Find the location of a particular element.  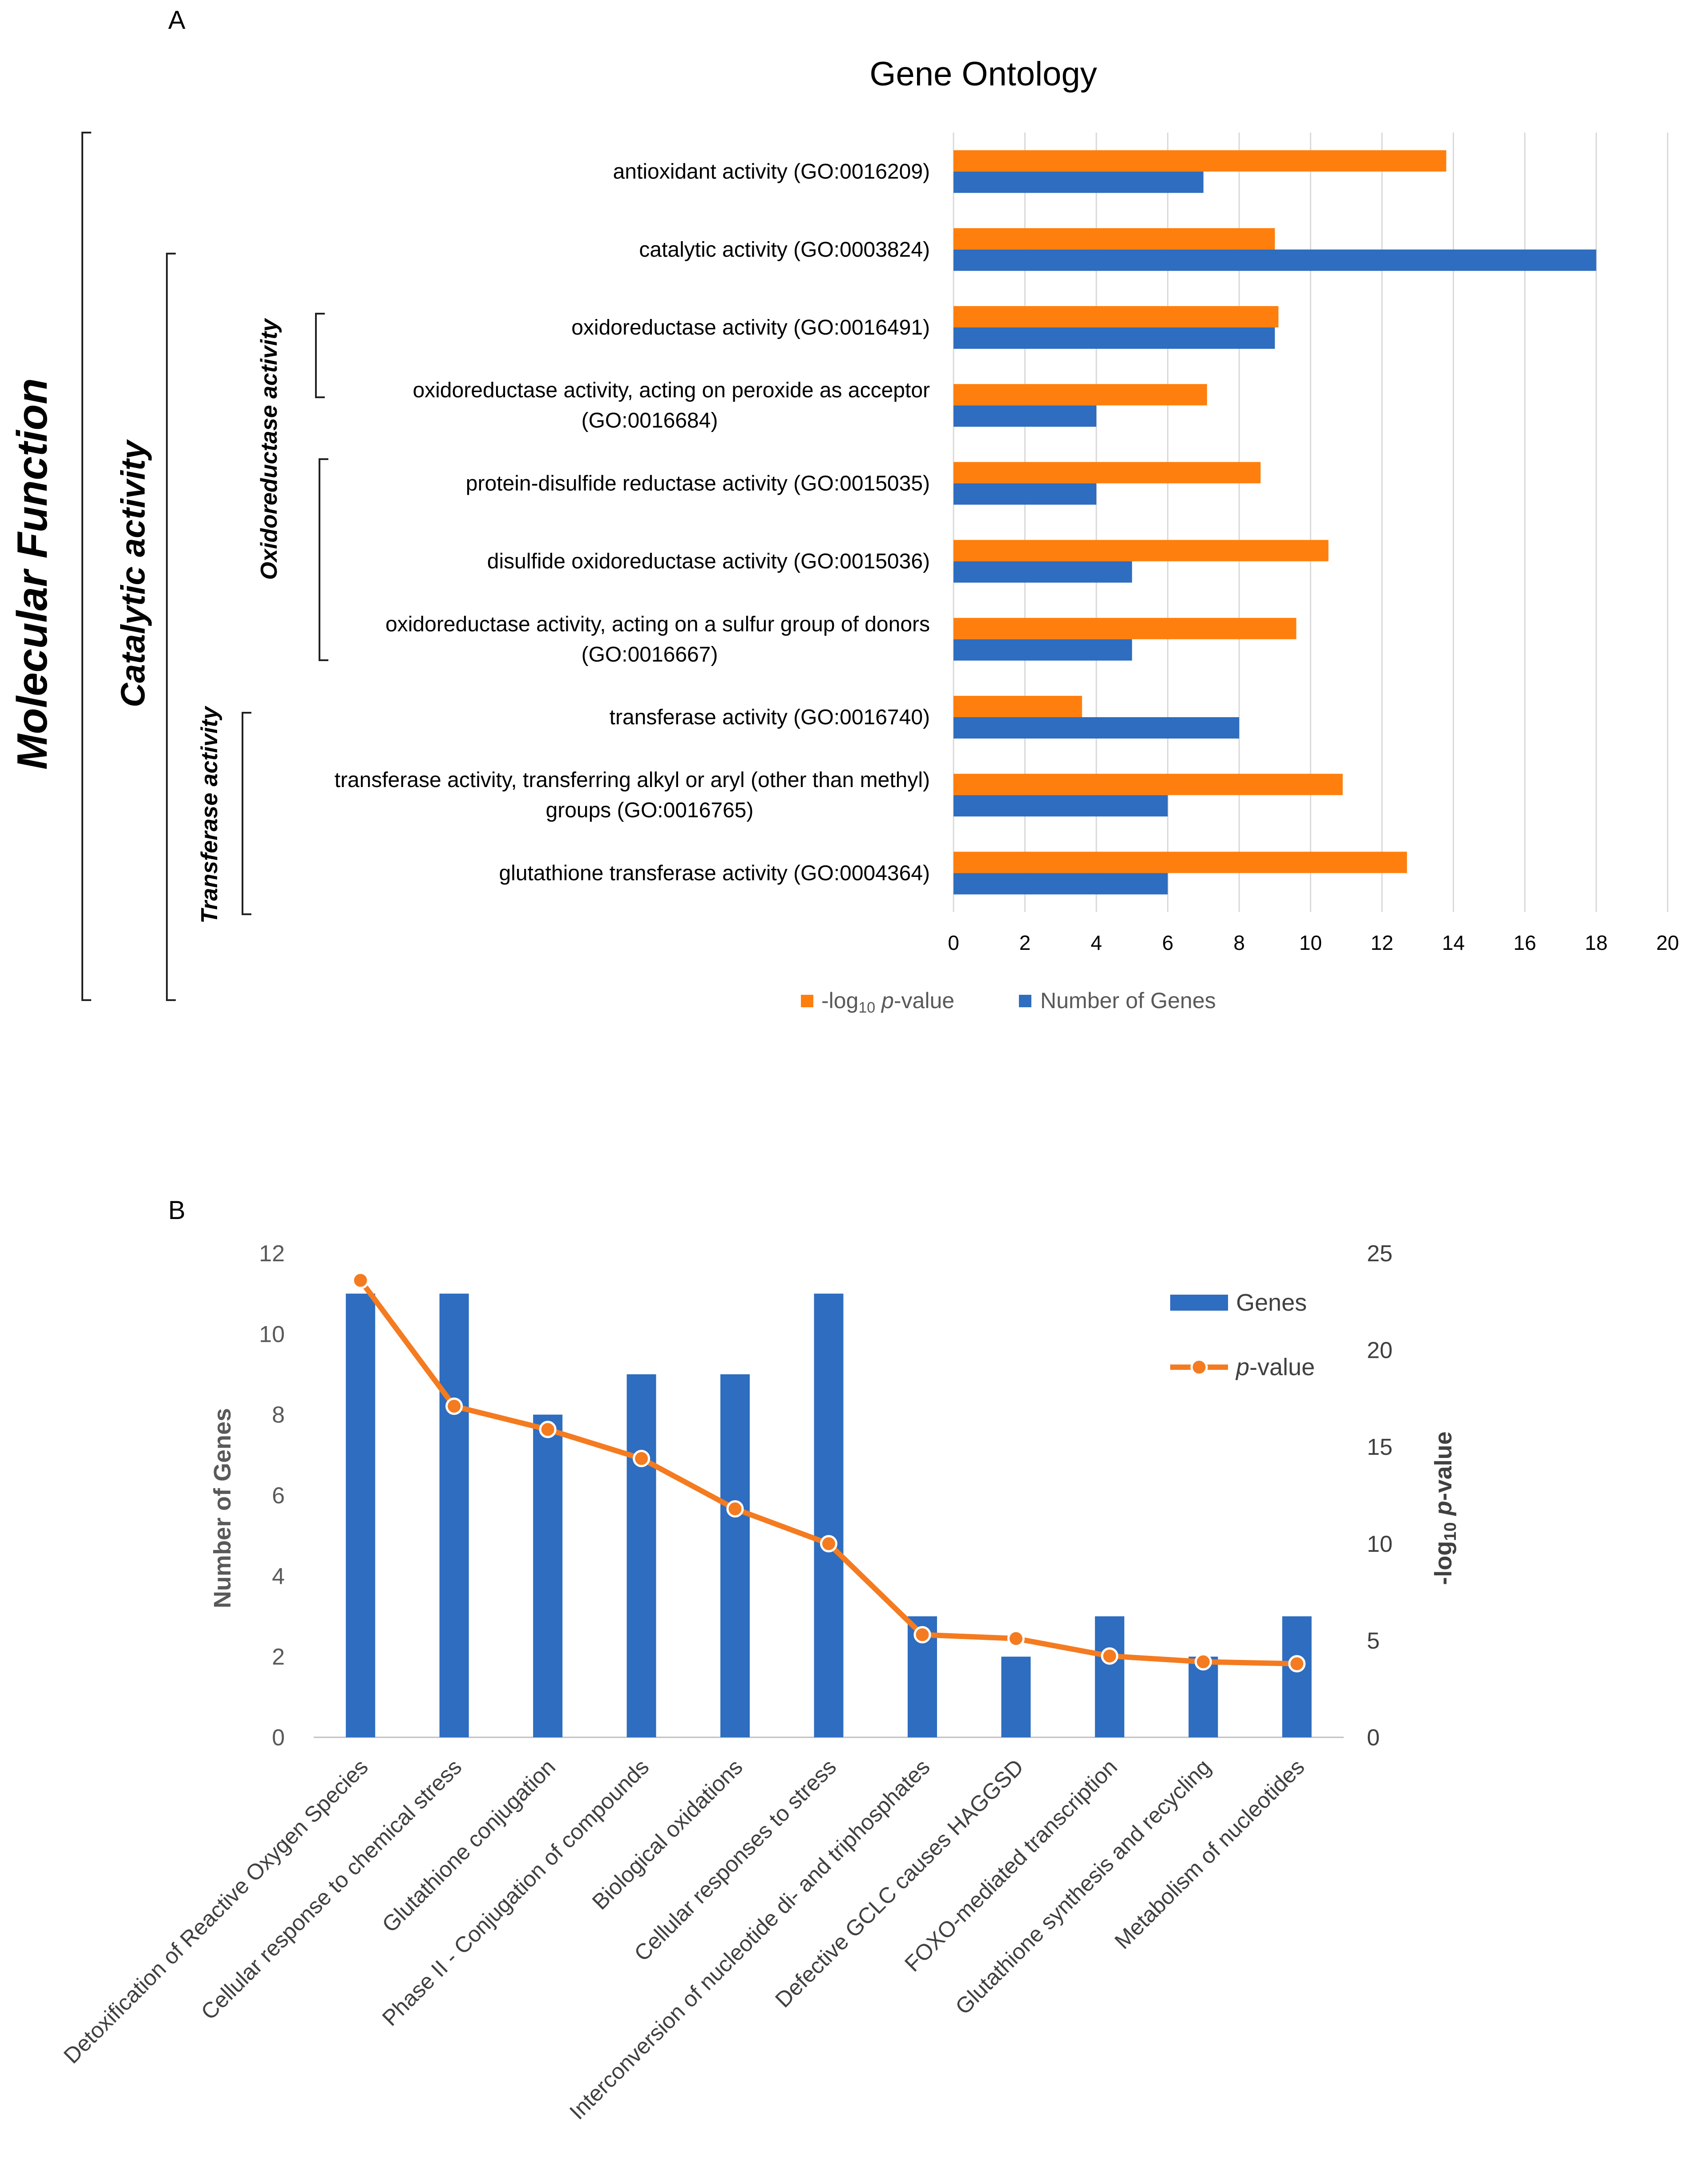

x-tick-label: 2 is located at coordinates (1025, 942).